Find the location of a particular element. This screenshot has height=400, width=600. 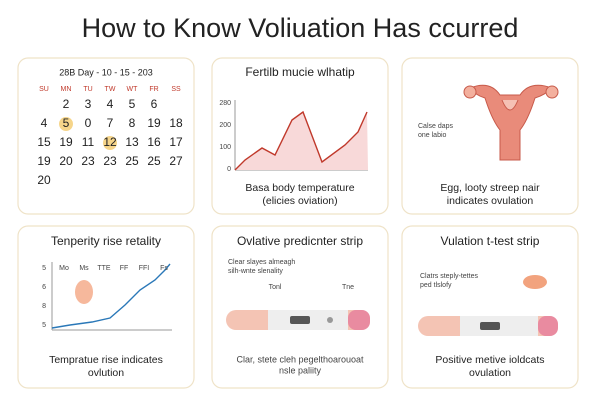

day: 7 is located at coordinates (110, 123).